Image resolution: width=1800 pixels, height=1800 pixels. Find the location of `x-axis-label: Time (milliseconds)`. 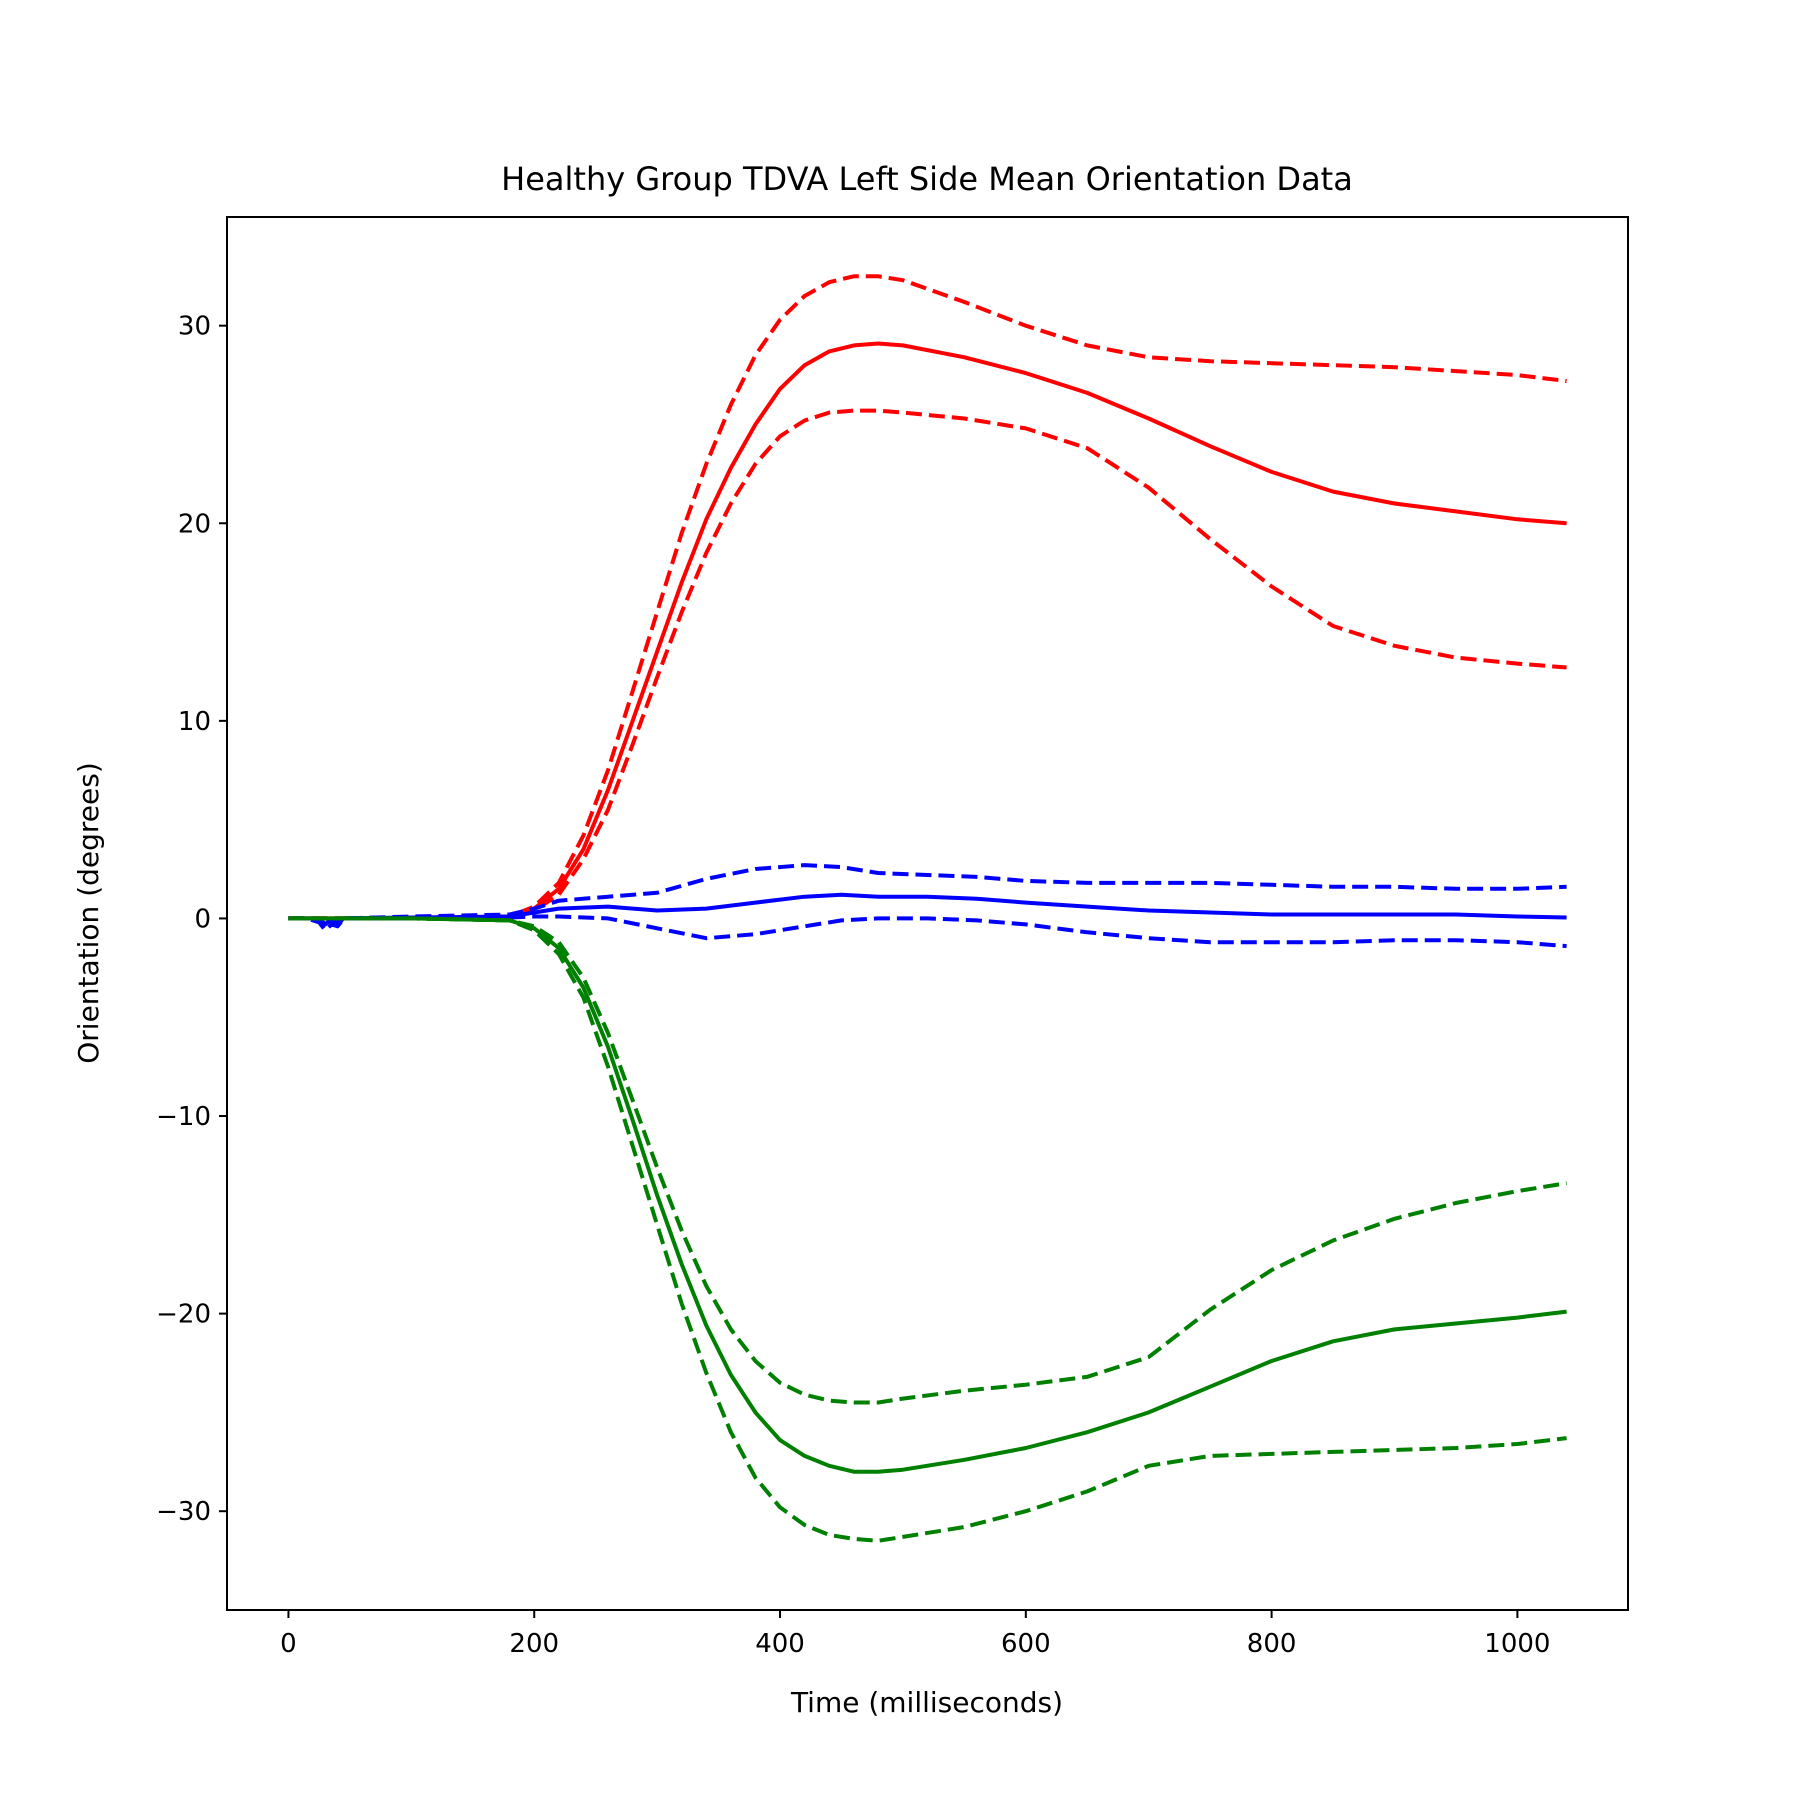

x-axis-label: Time (milliseconds) is located at coordinates (926, 1702).